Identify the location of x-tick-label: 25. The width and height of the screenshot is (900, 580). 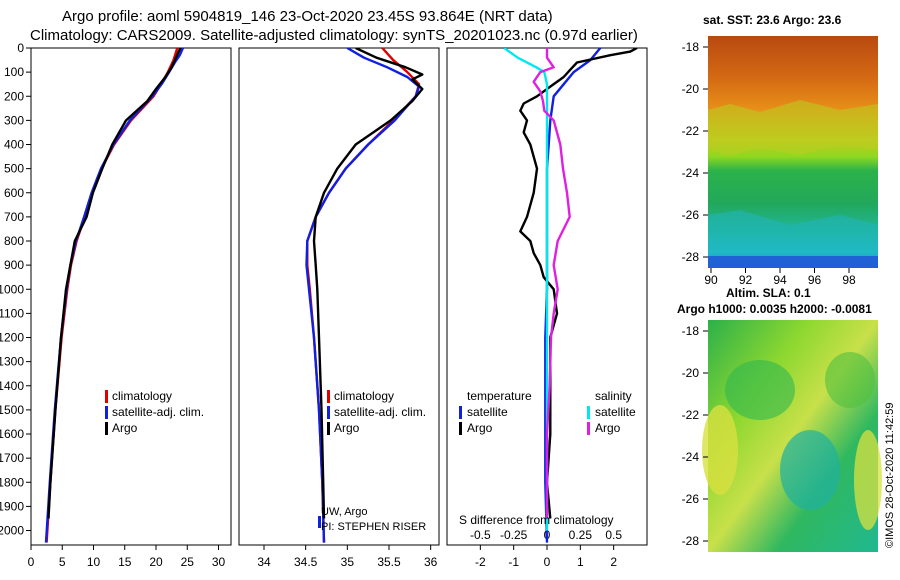
(188, 562).